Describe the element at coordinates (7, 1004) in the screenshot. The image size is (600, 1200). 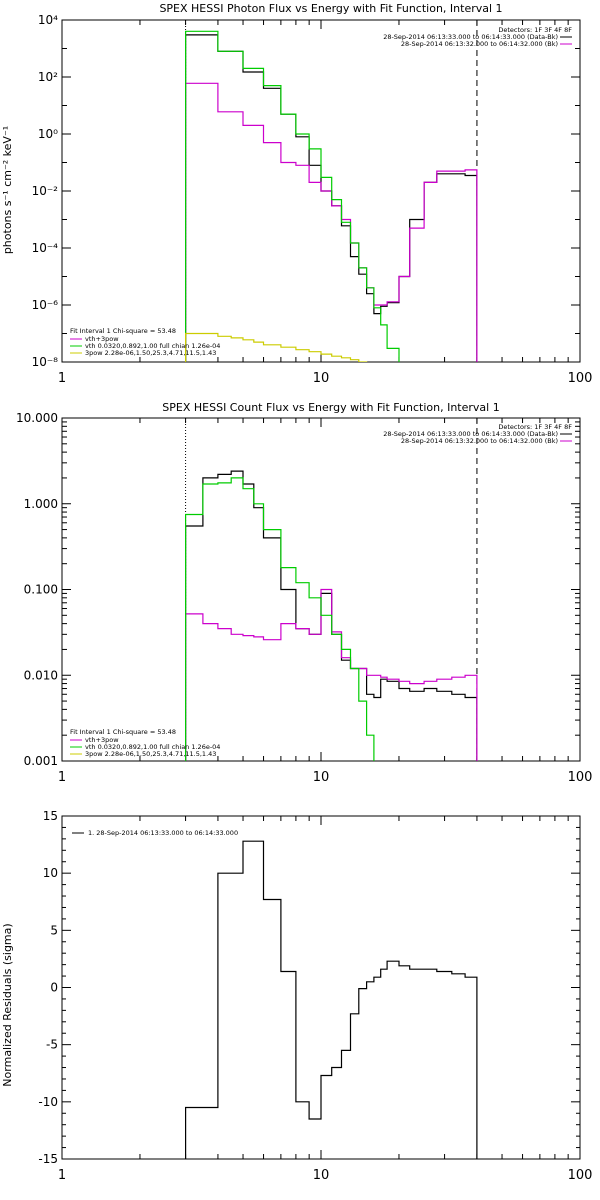
I see `residuals-ylabel: Normalized Residuals (sigma)` at that location.